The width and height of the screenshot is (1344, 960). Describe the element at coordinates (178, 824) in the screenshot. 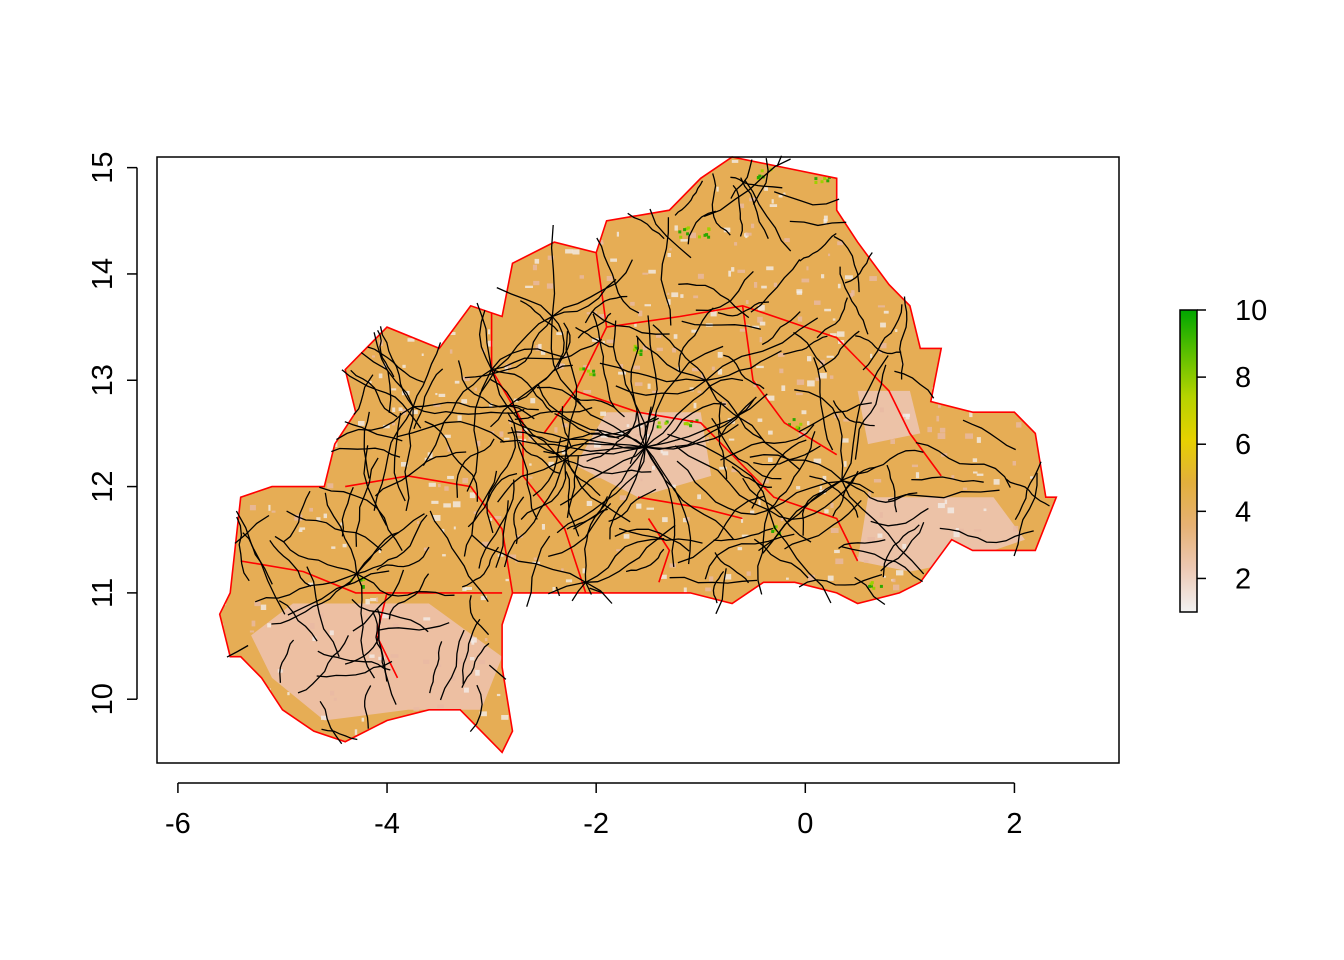

I see `x-tick-label: -6` at that location.